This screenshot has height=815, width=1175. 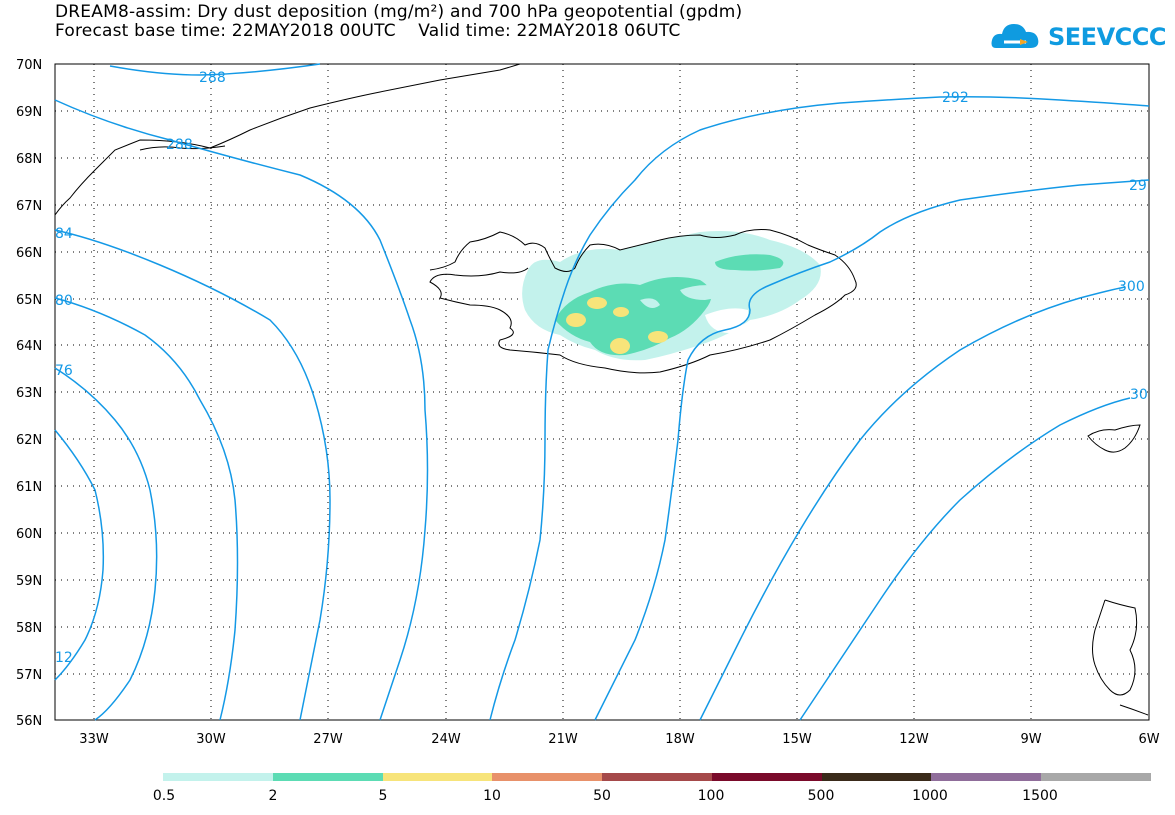 I want to click on lat-label: 59N, so click(x=29, y=581).